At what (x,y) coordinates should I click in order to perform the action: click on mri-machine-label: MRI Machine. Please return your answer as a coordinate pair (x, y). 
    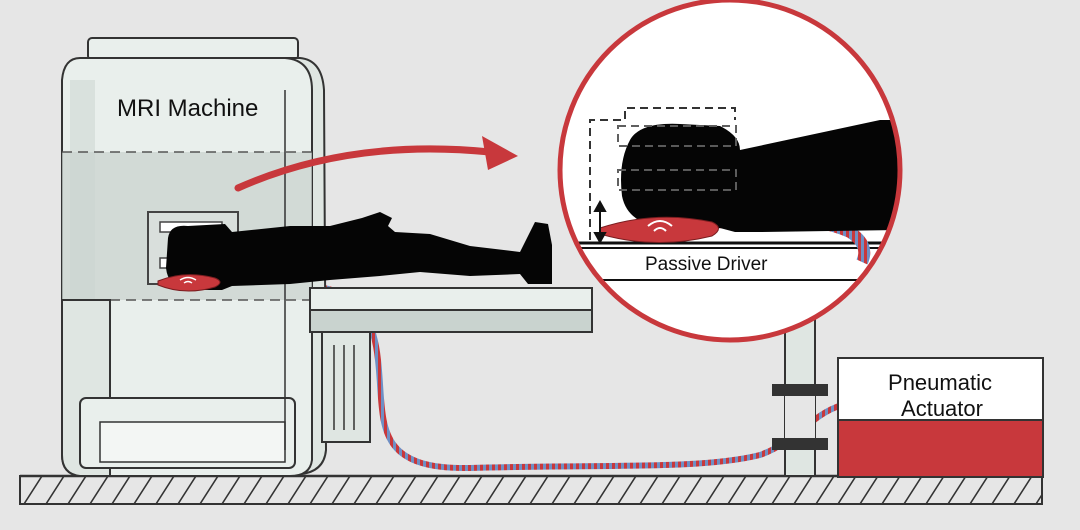
    Looking at the image, I should click on (187, 108).